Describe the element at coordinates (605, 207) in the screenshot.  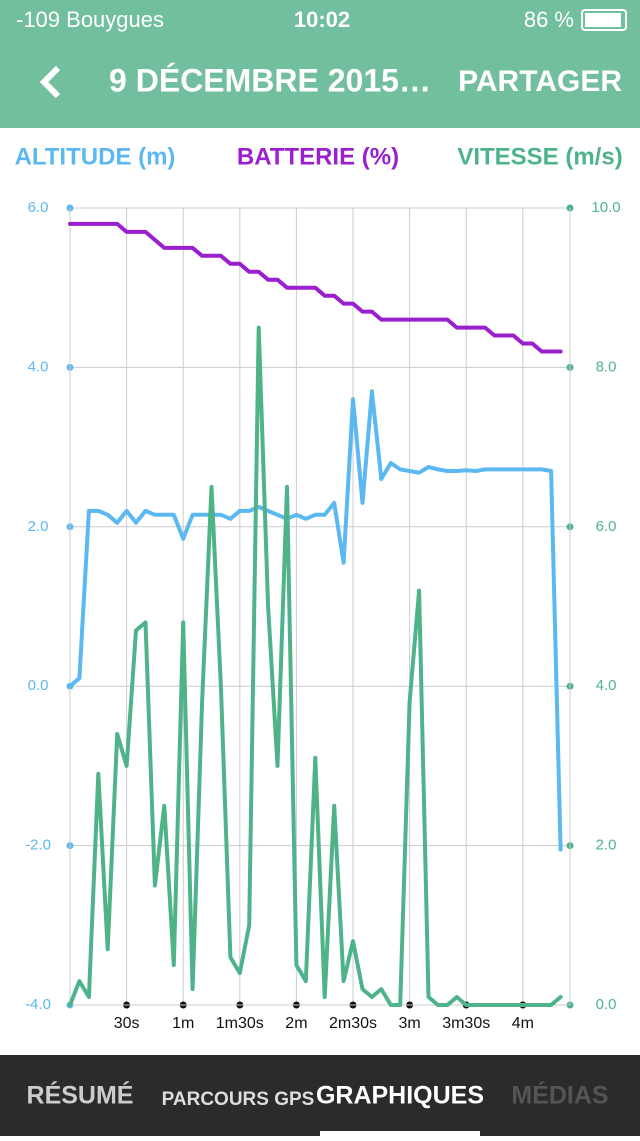
I see `y2-tick-label: 10.0` at that location.